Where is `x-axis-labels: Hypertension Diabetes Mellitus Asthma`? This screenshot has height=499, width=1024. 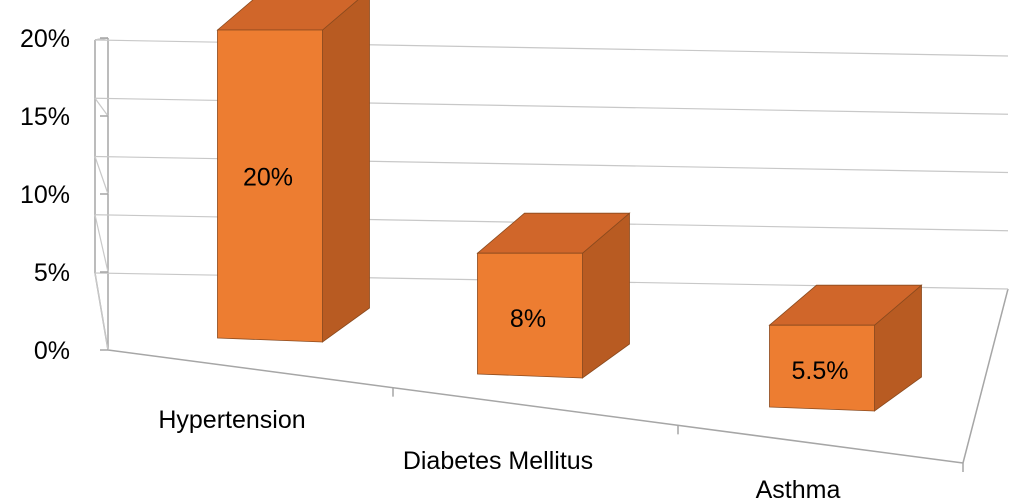 x-axis-labels: Hypertension Diabetes Mellitus Asthma is located at coordinates (499, 452).